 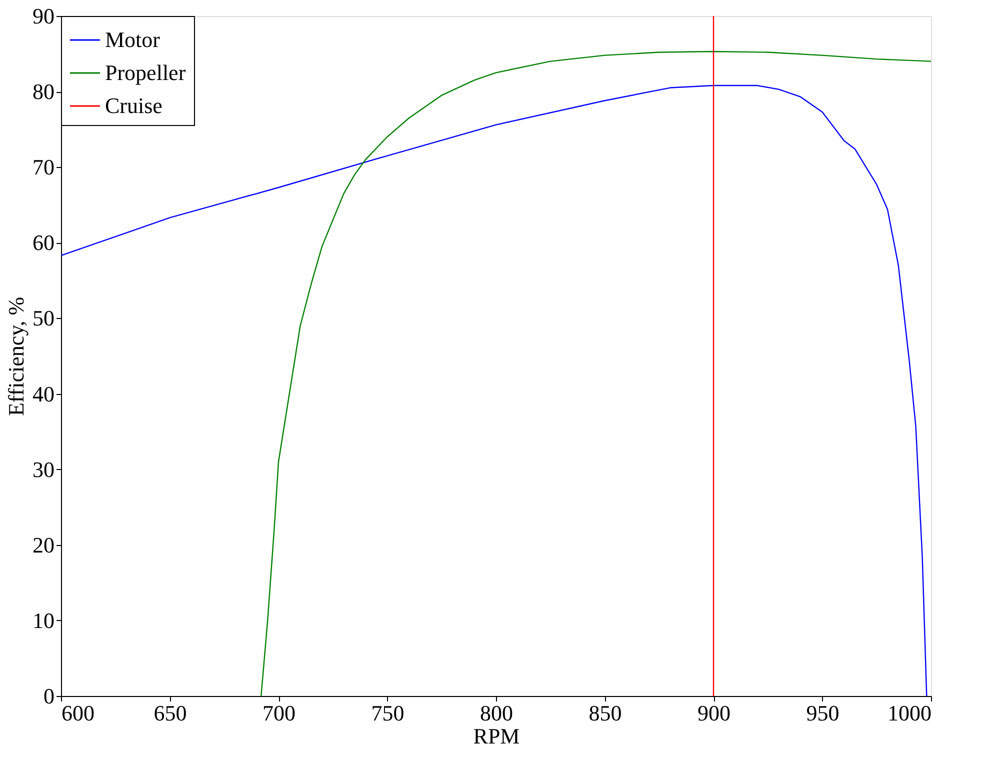 I want to click on x-tick-label: 700, so click(x=279, y=713).